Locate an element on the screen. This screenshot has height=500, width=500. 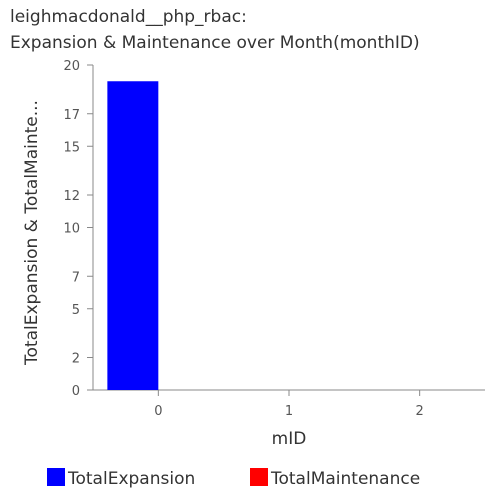
legend-label: TotalMaintenance is located at coordinates (345, 479).